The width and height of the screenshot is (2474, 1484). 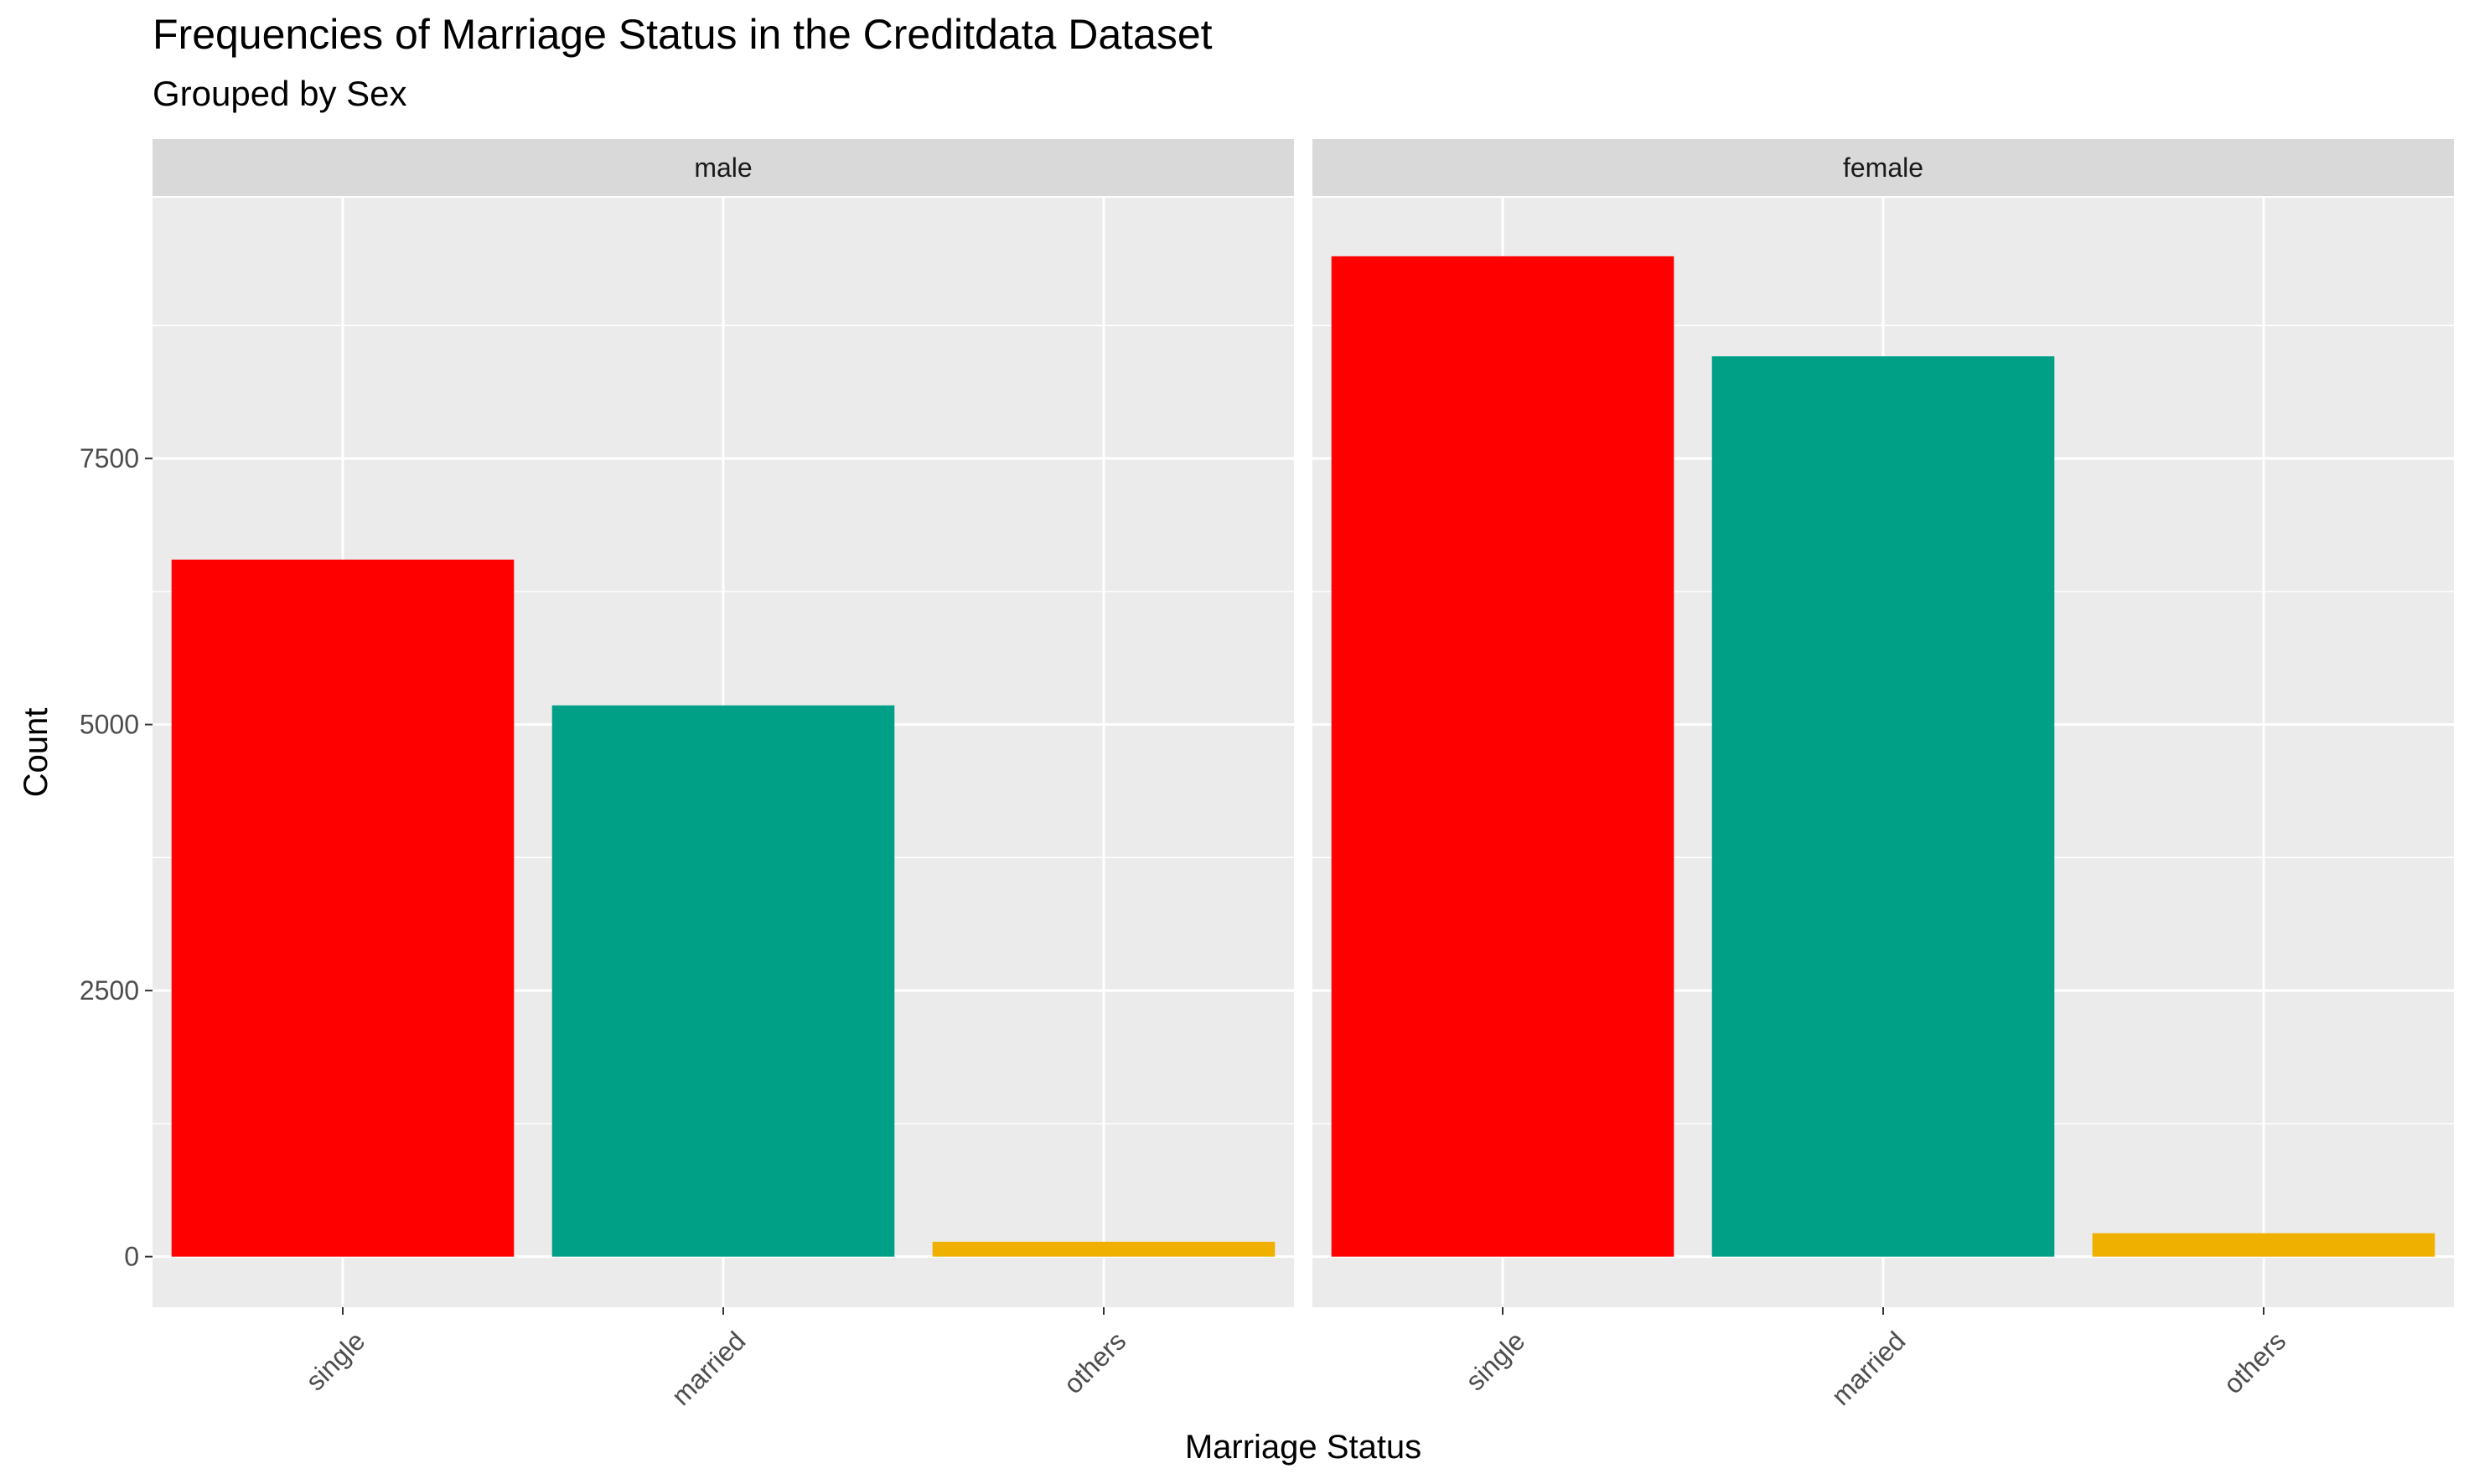 What do you see at coordinates (1883, 807) in the screenshot?
I see `bar-female-married` at bounding box center [1883, 807].